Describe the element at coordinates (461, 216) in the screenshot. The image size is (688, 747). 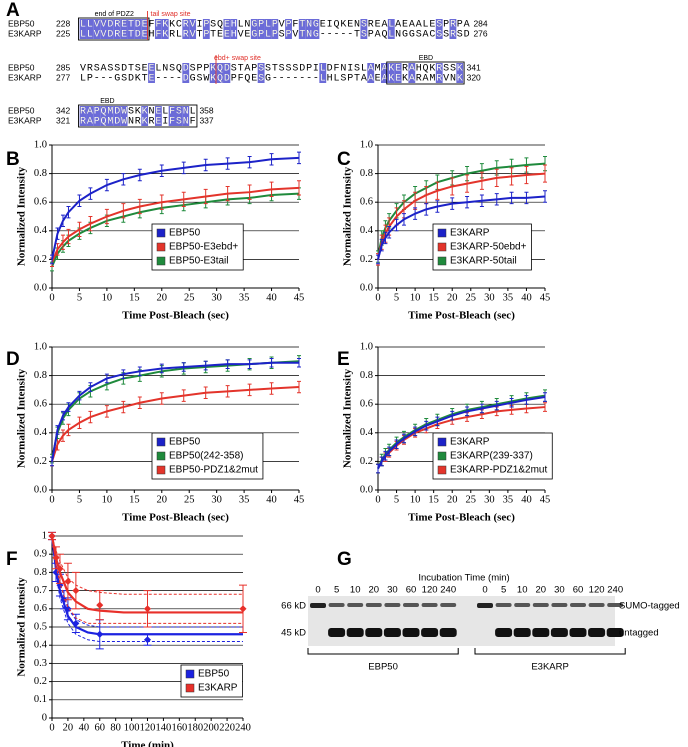
I see `series-line` at that location.